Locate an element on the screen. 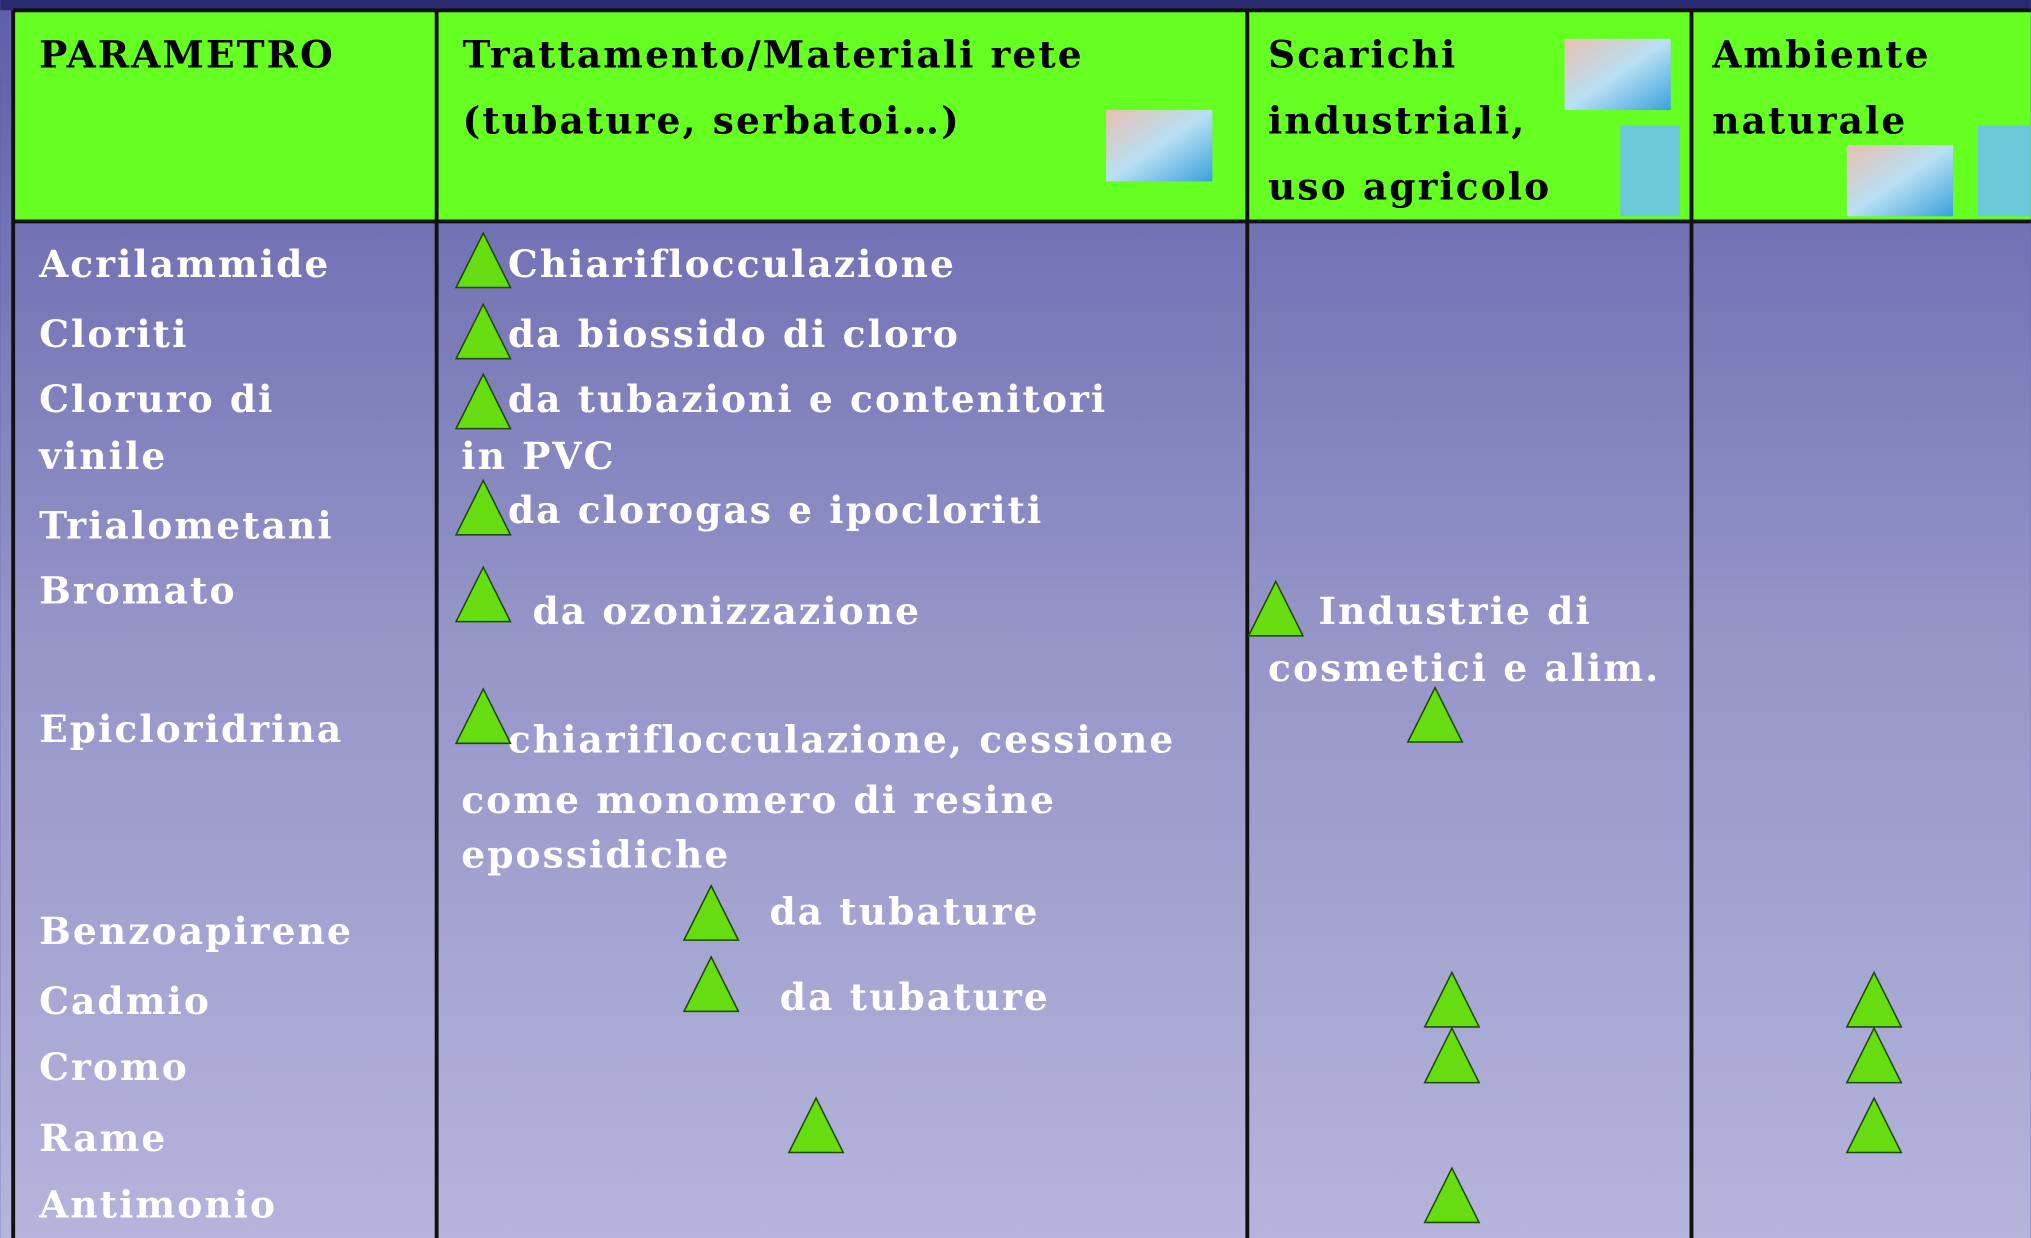 Image resolution: width=2031 pixels, height=1238 pixels. treatment-text: da clorogas e ipocloriti is located at coordinates (776, 510).